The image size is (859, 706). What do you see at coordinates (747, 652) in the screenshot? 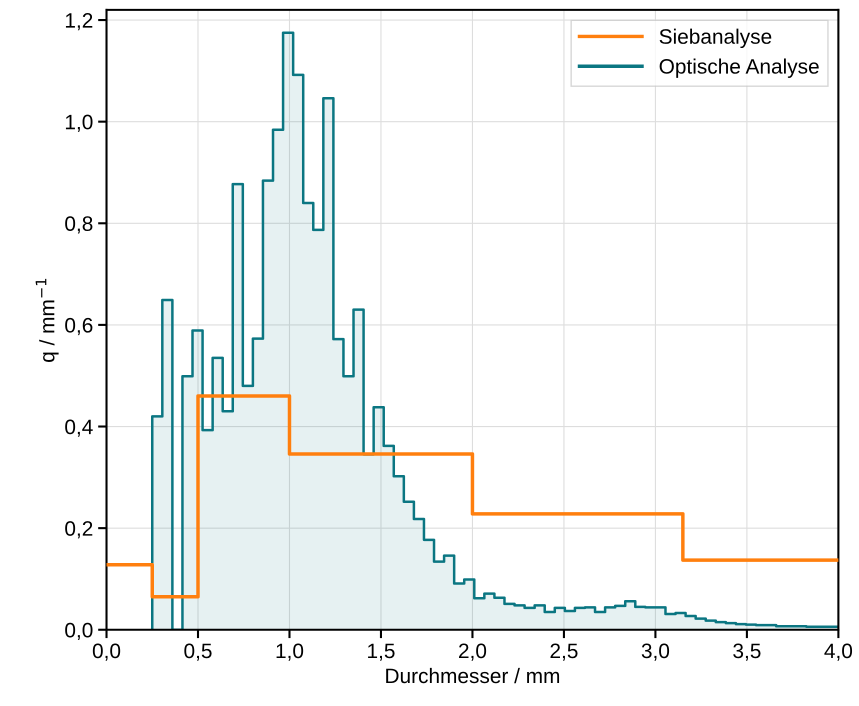
I see `x-tick-label: 3,5` at bounding box center [747, 652].